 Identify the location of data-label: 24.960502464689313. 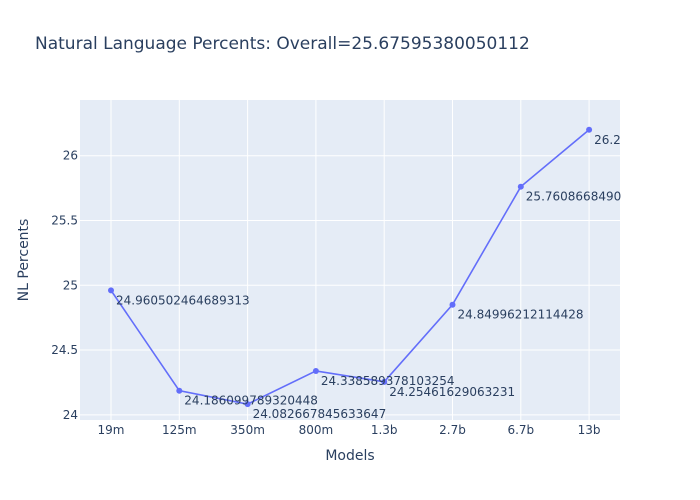
(183, 300).